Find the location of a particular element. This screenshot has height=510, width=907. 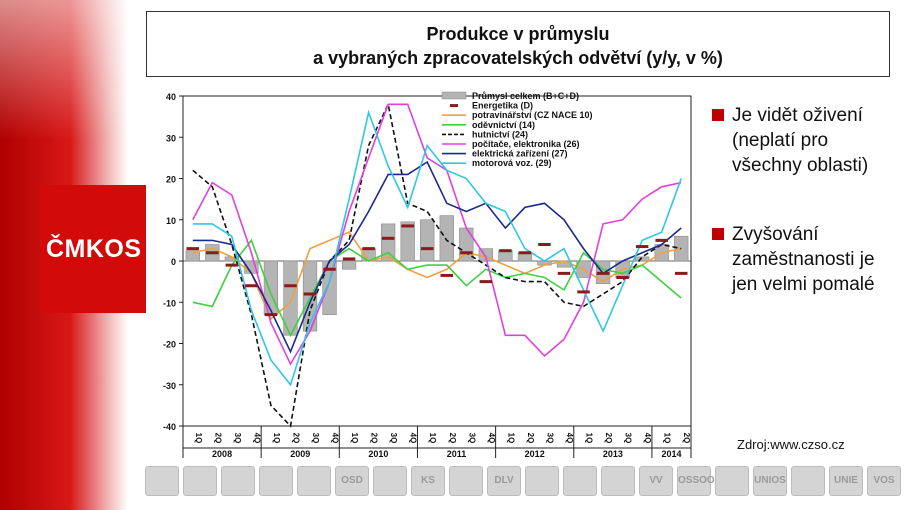

union-logo: UNIE is located at coordinates (846, 481).